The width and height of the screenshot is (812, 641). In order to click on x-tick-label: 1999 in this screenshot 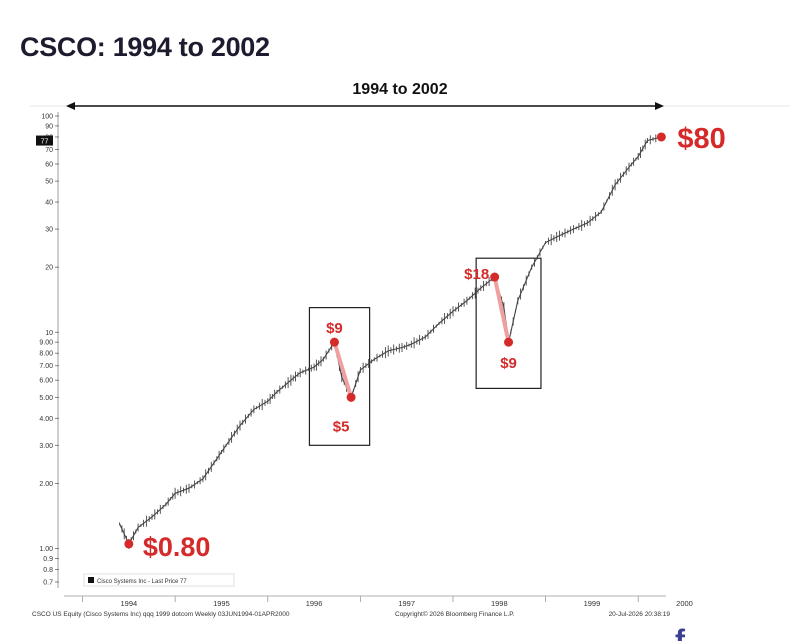, I will do `click(592, 603)`.